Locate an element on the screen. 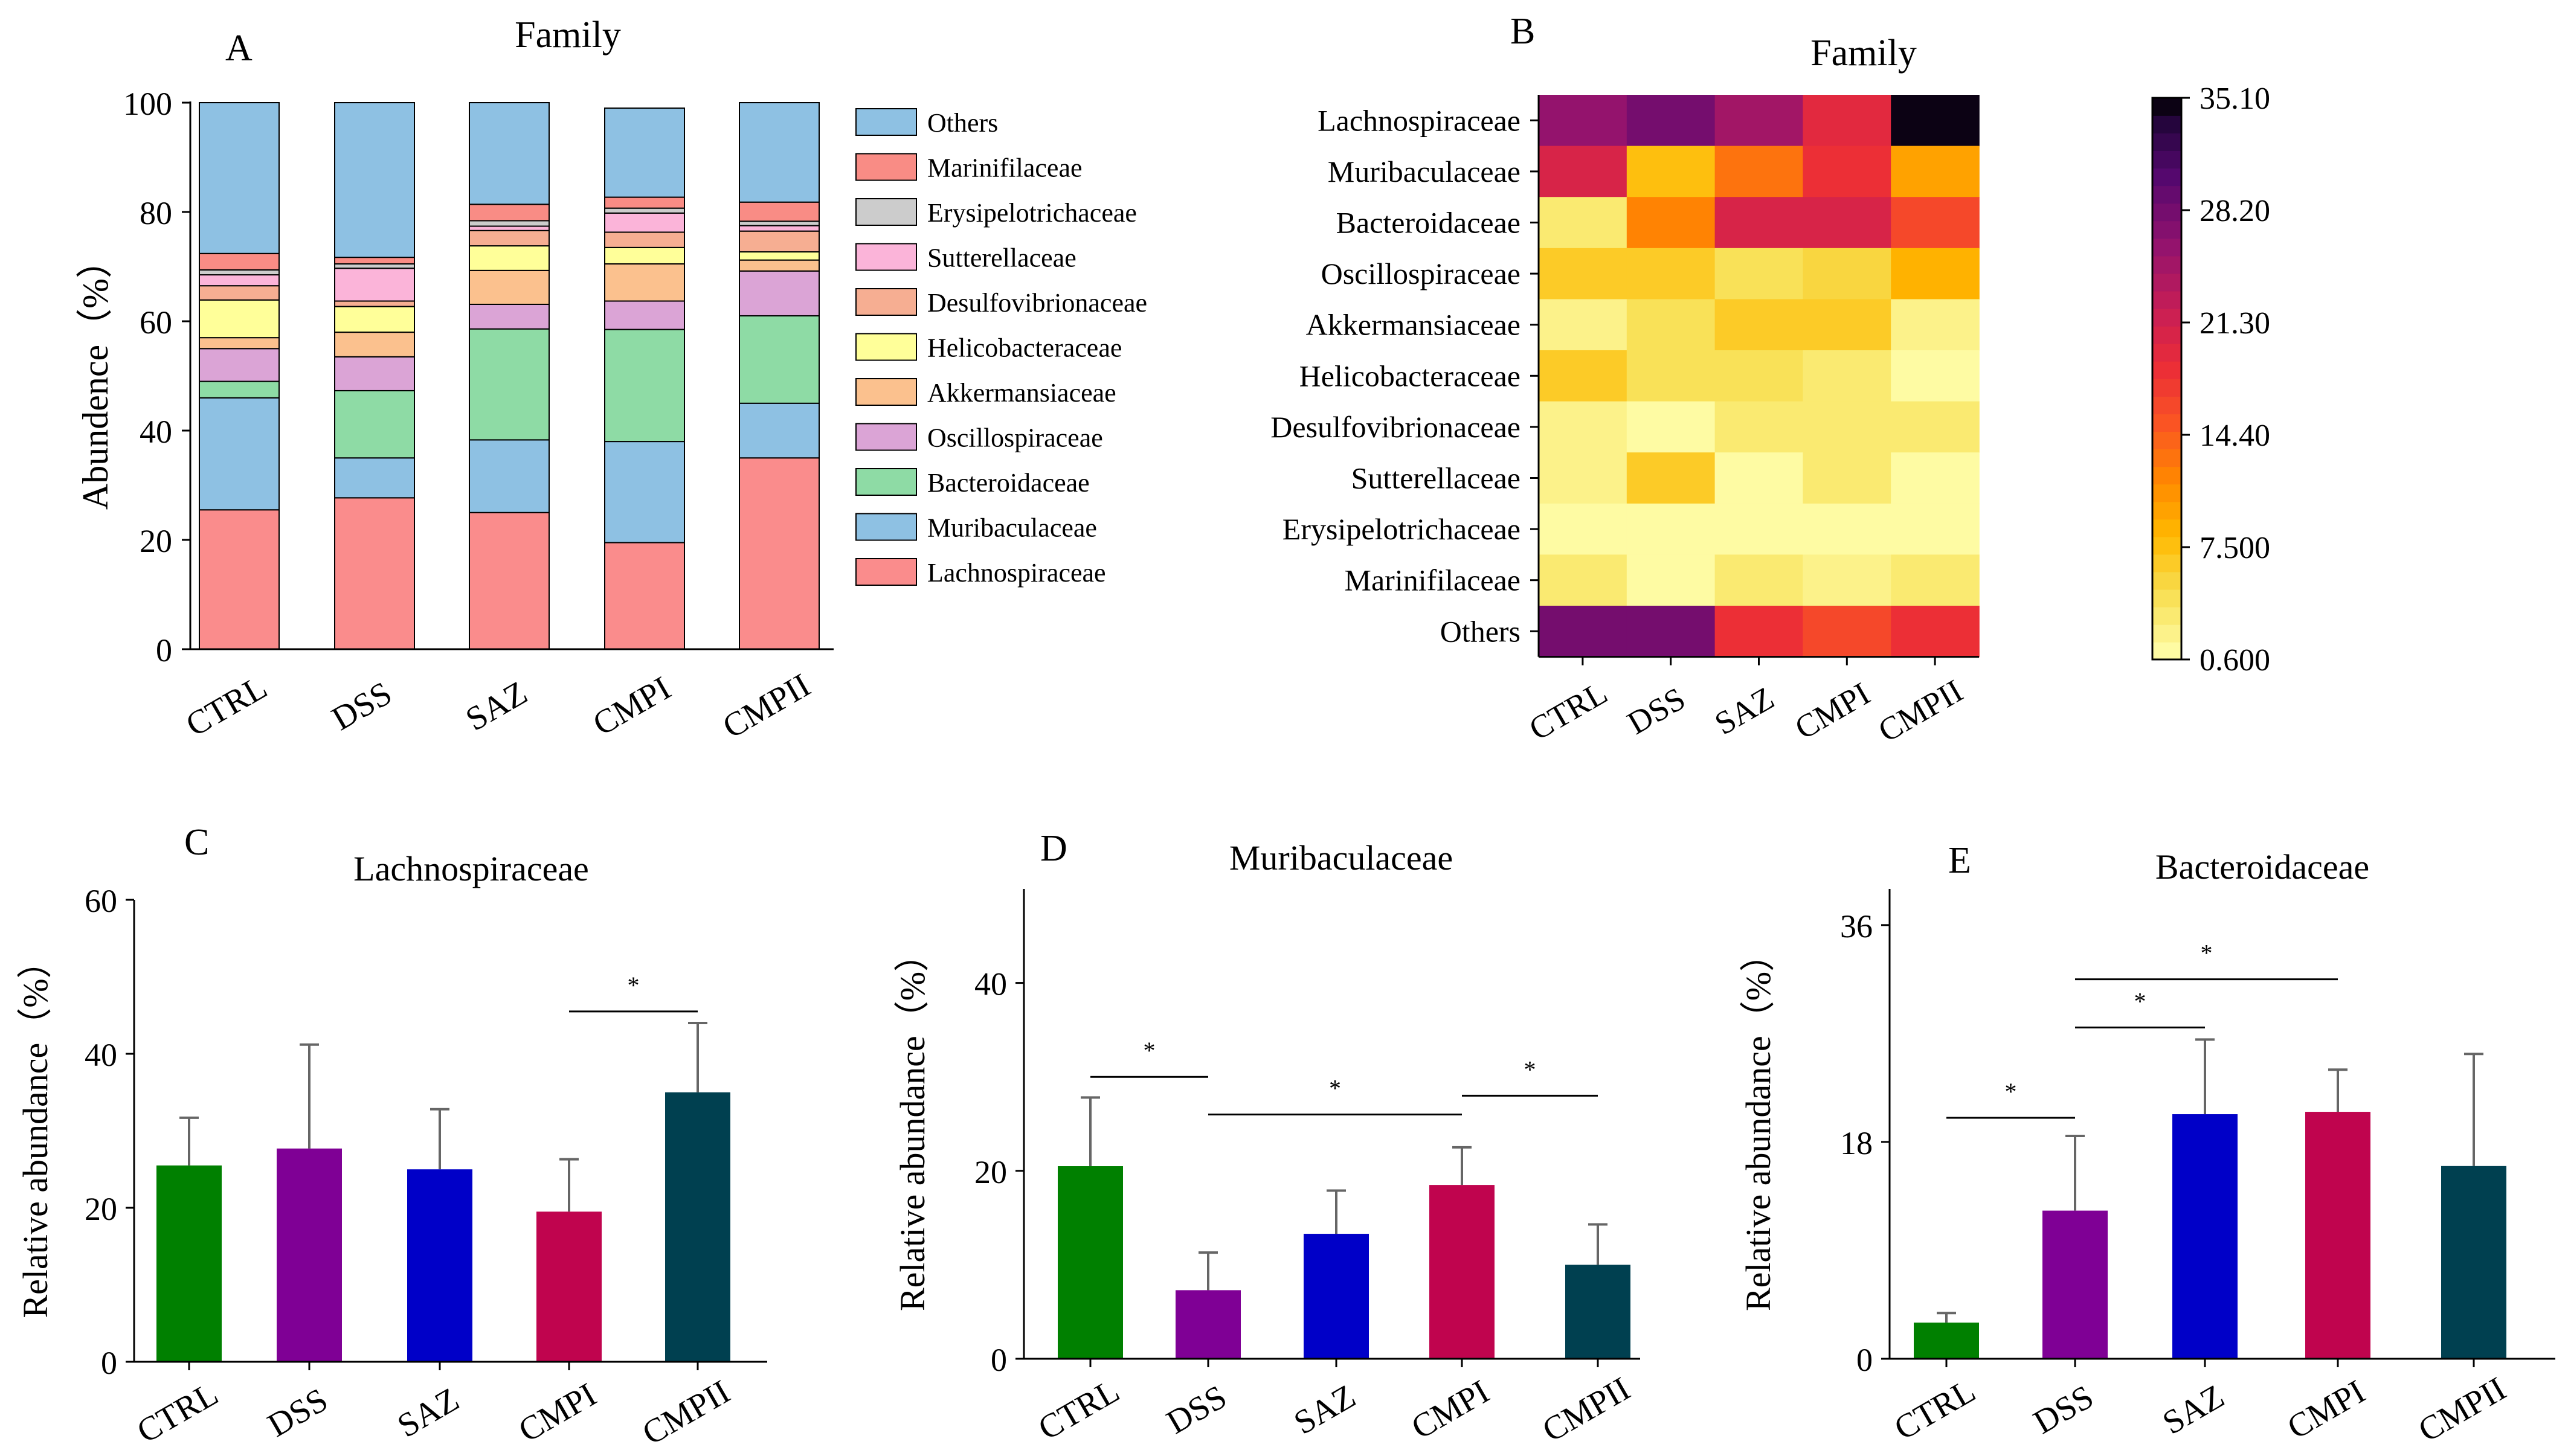  panel-a-bar-segment-erysipelotrichaceae-cmpi is located at coordinates (644, 210).